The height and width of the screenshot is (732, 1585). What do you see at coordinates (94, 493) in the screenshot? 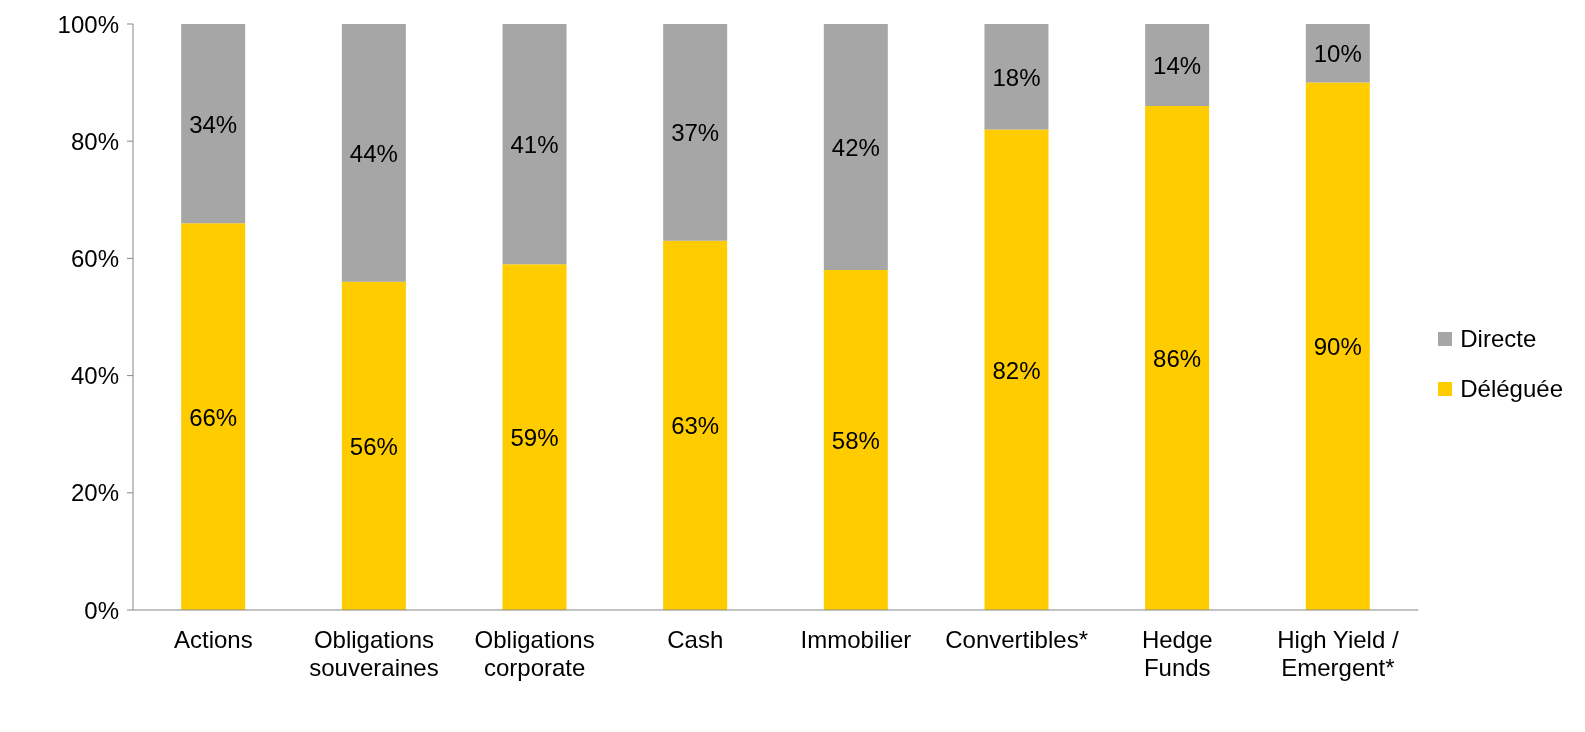
I see `y-tick-label: 20%` at bounding box center [94, 493].